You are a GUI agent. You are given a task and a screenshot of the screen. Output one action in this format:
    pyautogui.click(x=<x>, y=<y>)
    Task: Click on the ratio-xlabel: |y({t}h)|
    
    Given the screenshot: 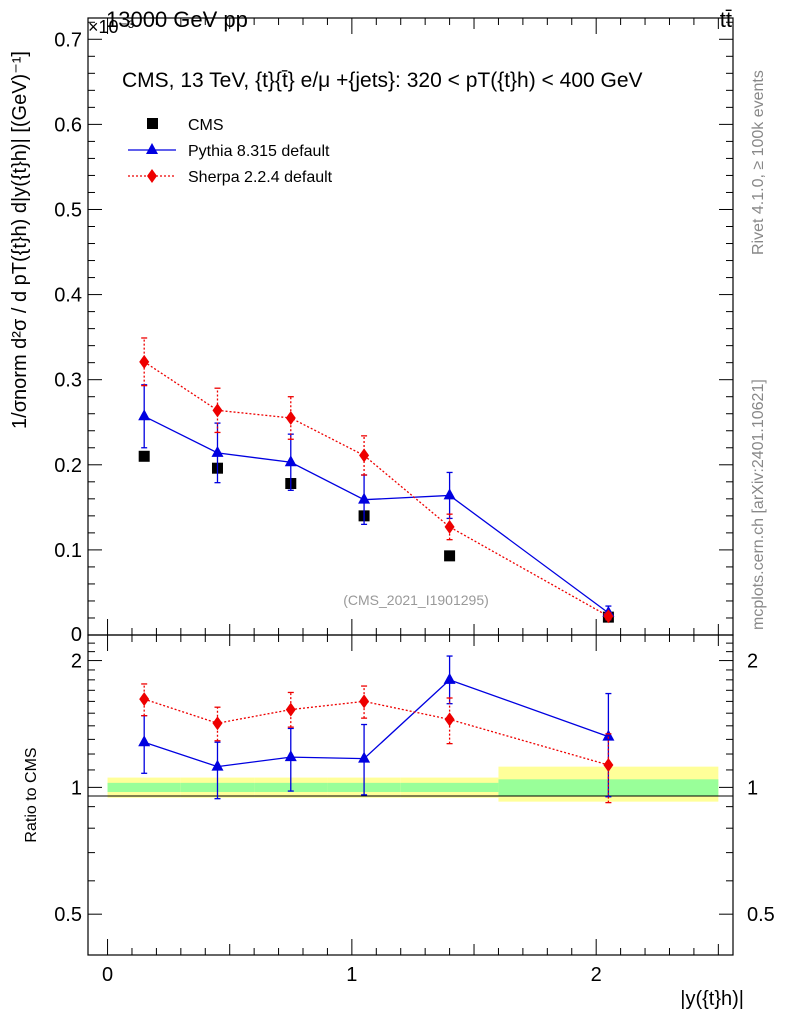 What is the action you would take?
    pyautogui.click(x=712, y=999)
    